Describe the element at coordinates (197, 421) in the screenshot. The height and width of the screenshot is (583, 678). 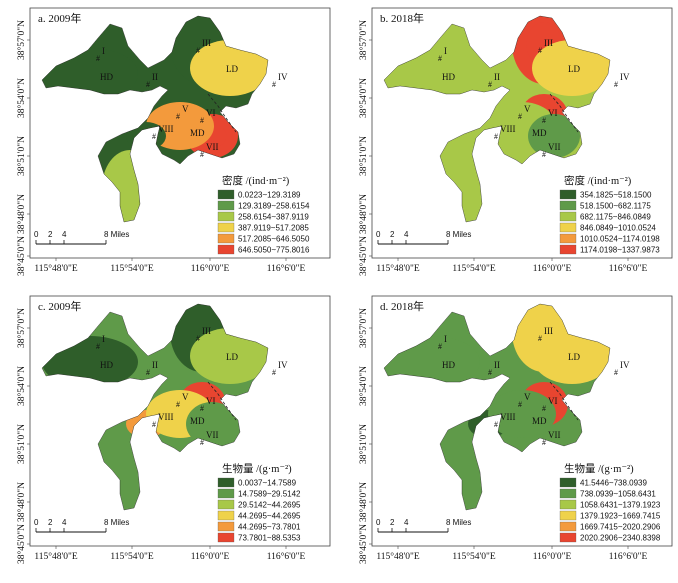
I see `site-MD: MD` at that location.